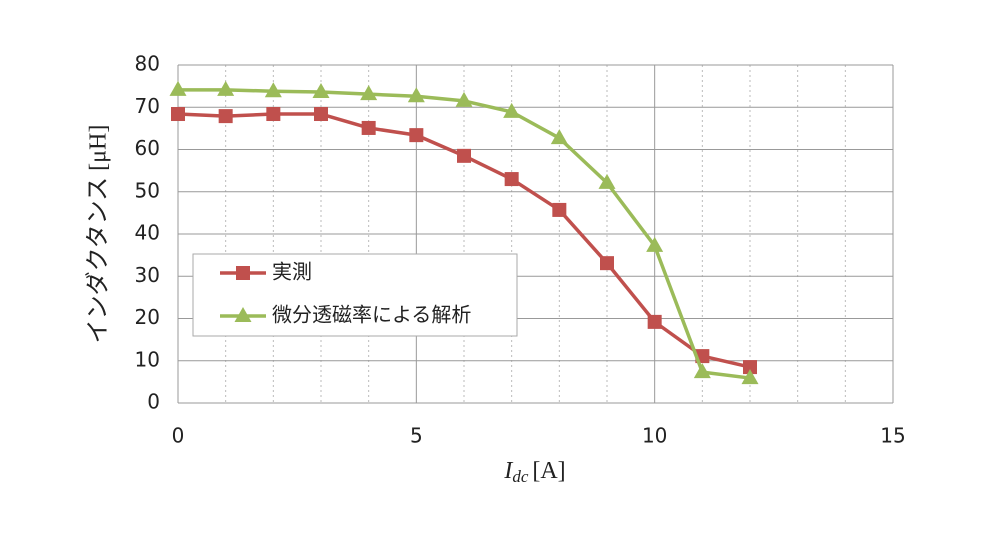  Describe the element at coordinates (147, 106) in the screenshot. I see `y-tick-label: 70` at that location.